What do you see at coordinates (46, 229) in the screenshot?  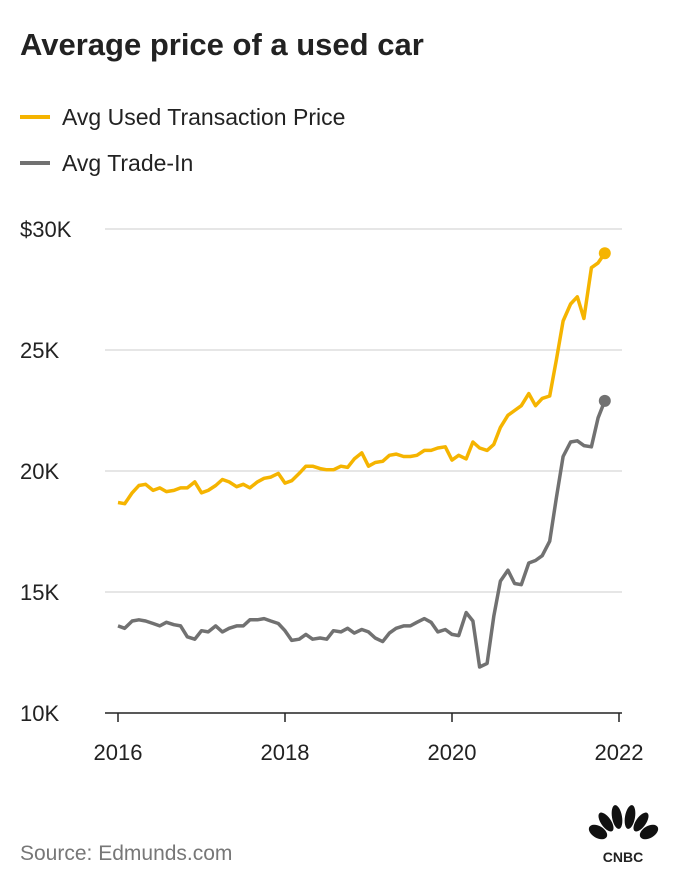 I see `y-tick-label: $30K` at bounding box center [46, 229].